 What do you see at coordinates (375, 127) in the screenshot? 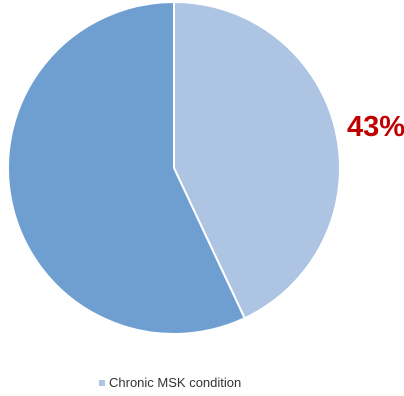
I see `pie-data-label: 43%` at bounding box center [375, 127].